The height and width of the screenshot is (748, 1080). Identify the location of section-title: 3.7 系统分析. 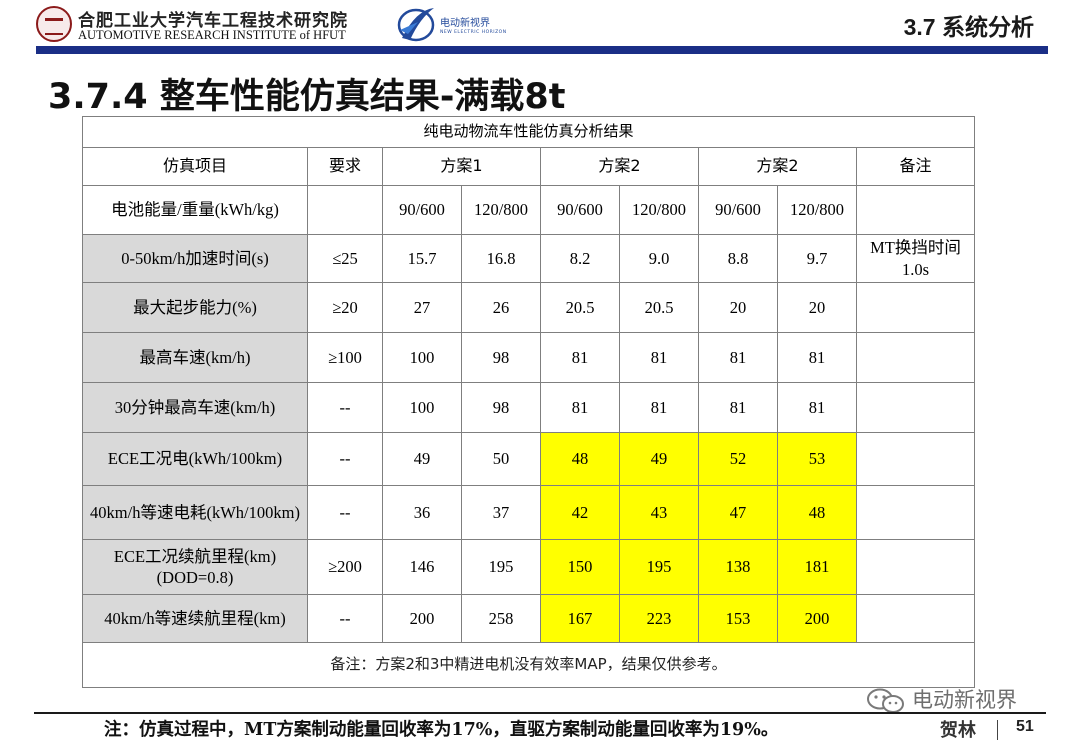
(968, 27).